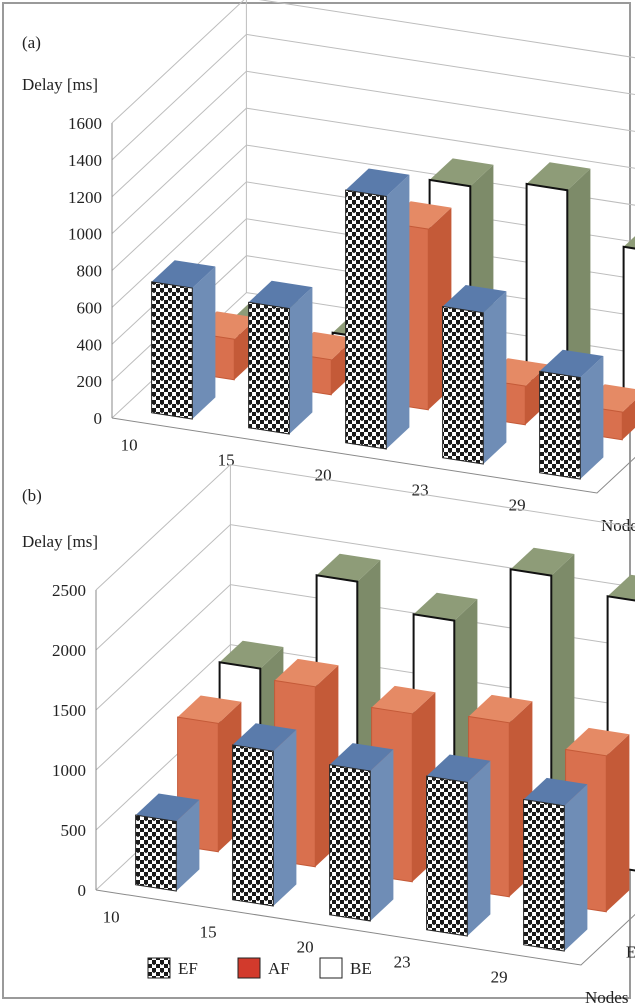  I want to click on legend-label: BE, so click(361, 968).